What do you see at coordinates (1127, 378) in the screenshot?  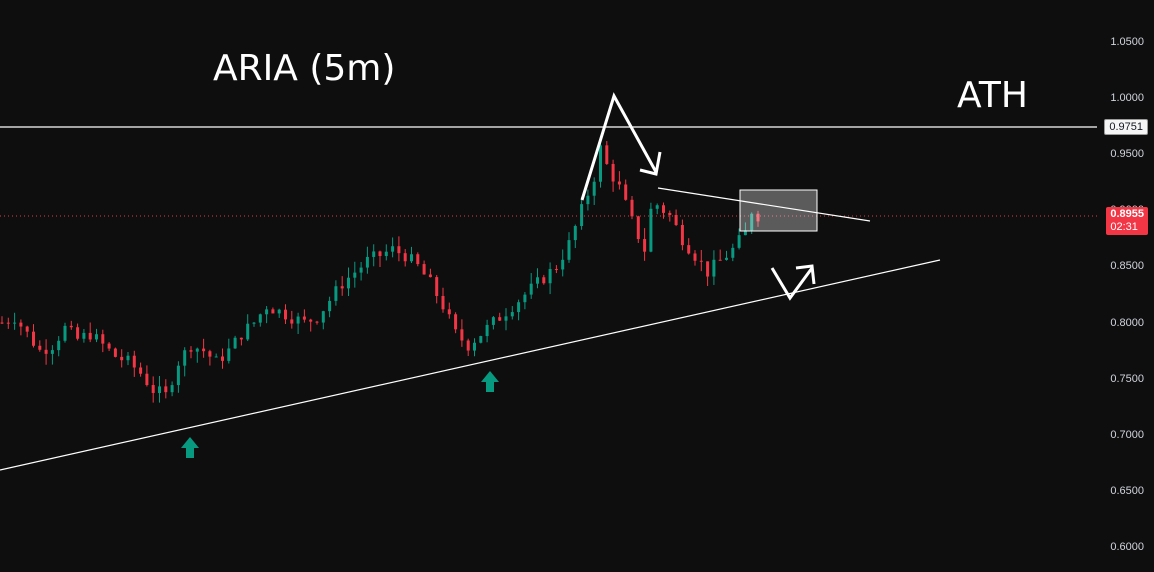 I see `y-tick-label: 0.7500` at bounding box center [1127, 378].